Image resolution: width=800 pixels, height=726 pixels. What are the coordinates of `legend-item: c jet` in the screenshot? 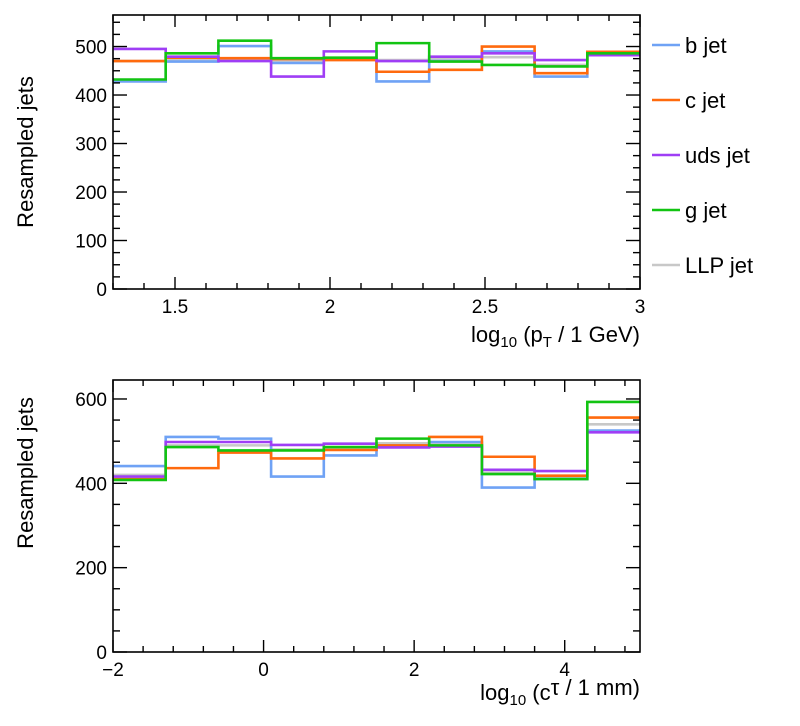 It's located at (688, 100).